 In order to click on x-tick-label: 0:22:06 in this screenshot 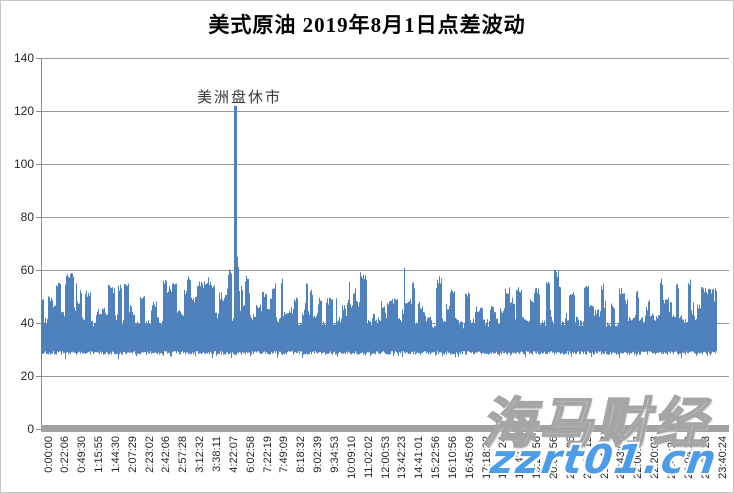, I will do `click(65, 454)`.